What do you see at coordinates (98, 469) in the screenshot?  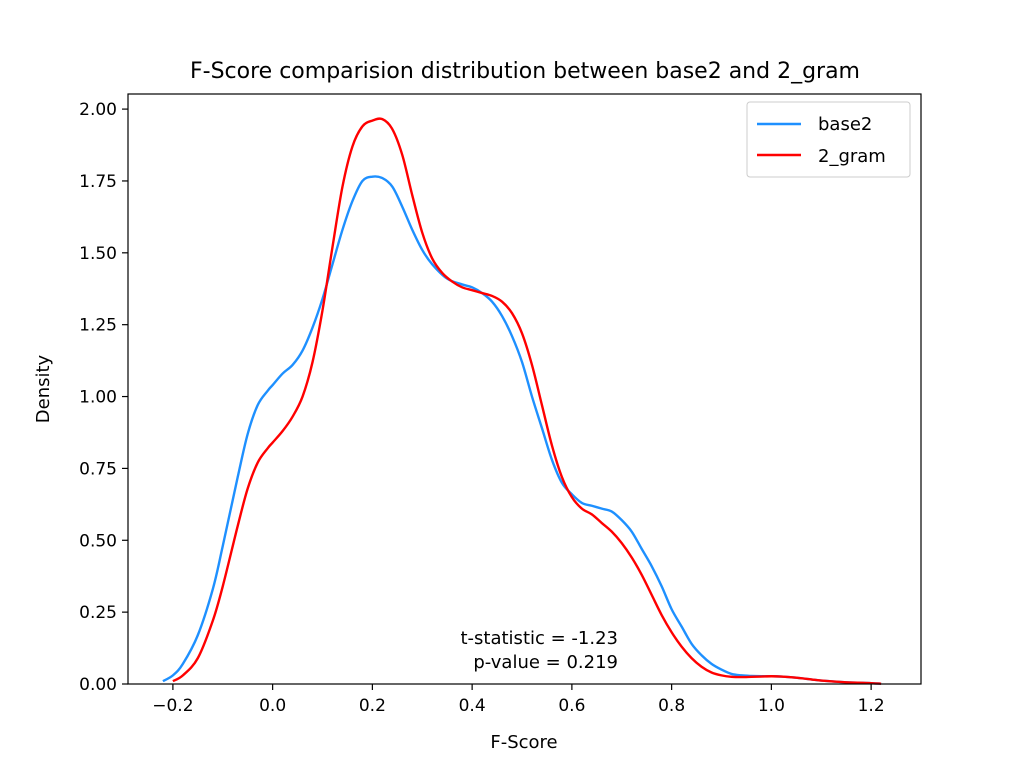 I see `y-tick-label: 0.75` at bounding box center [98, 469].